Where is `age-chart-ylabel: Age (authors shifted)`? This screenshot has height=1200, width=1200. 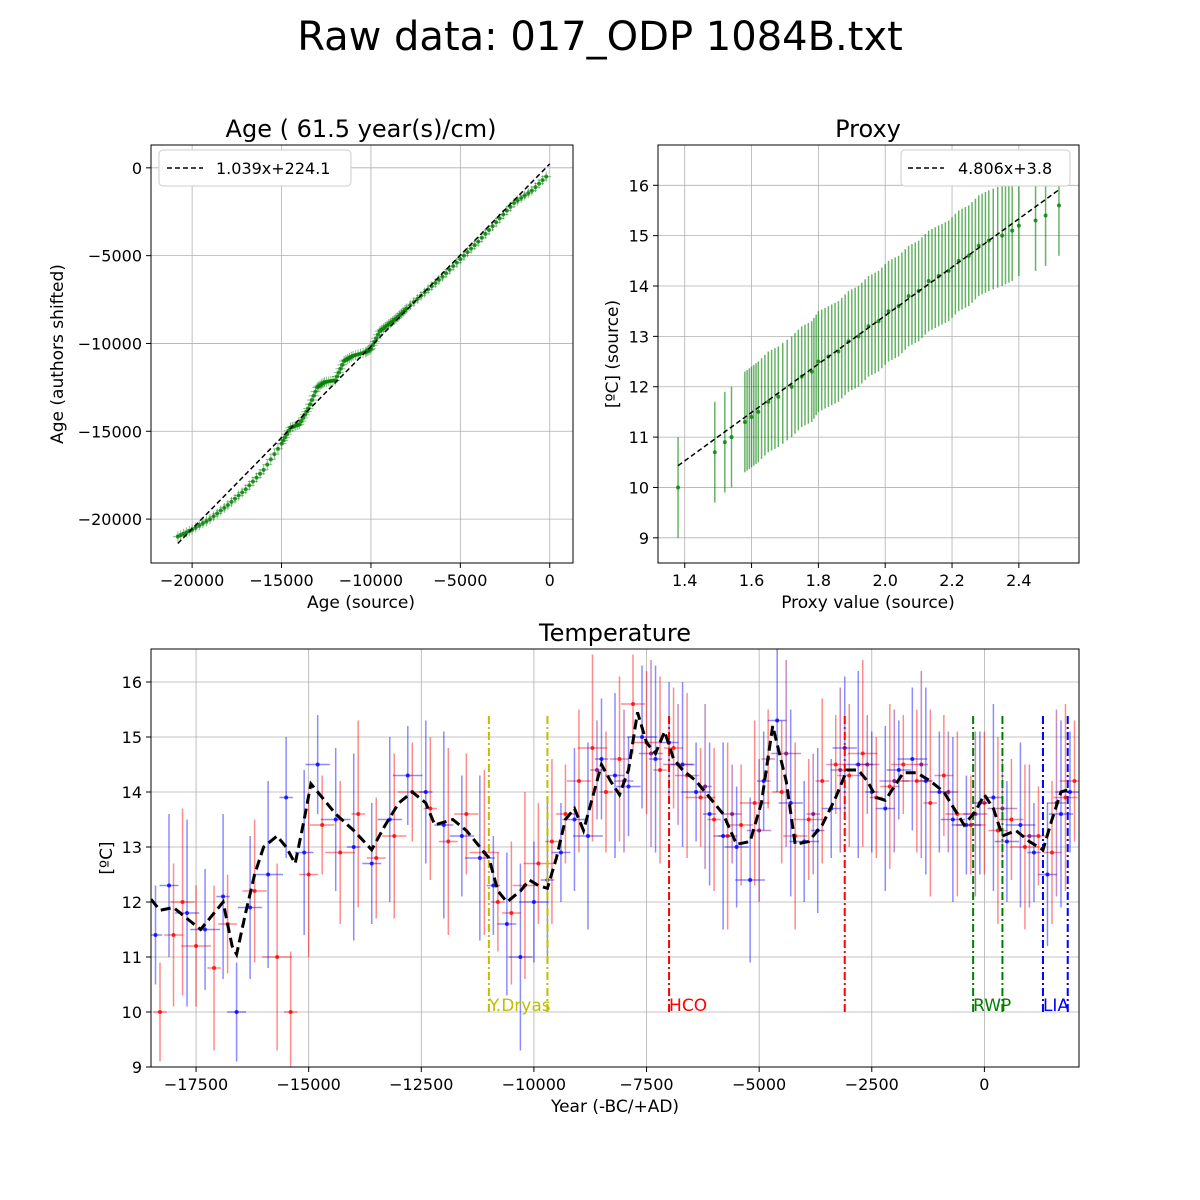
age-chart-ylabel: Age (authors shifted) is located at coordinates (58, 354).